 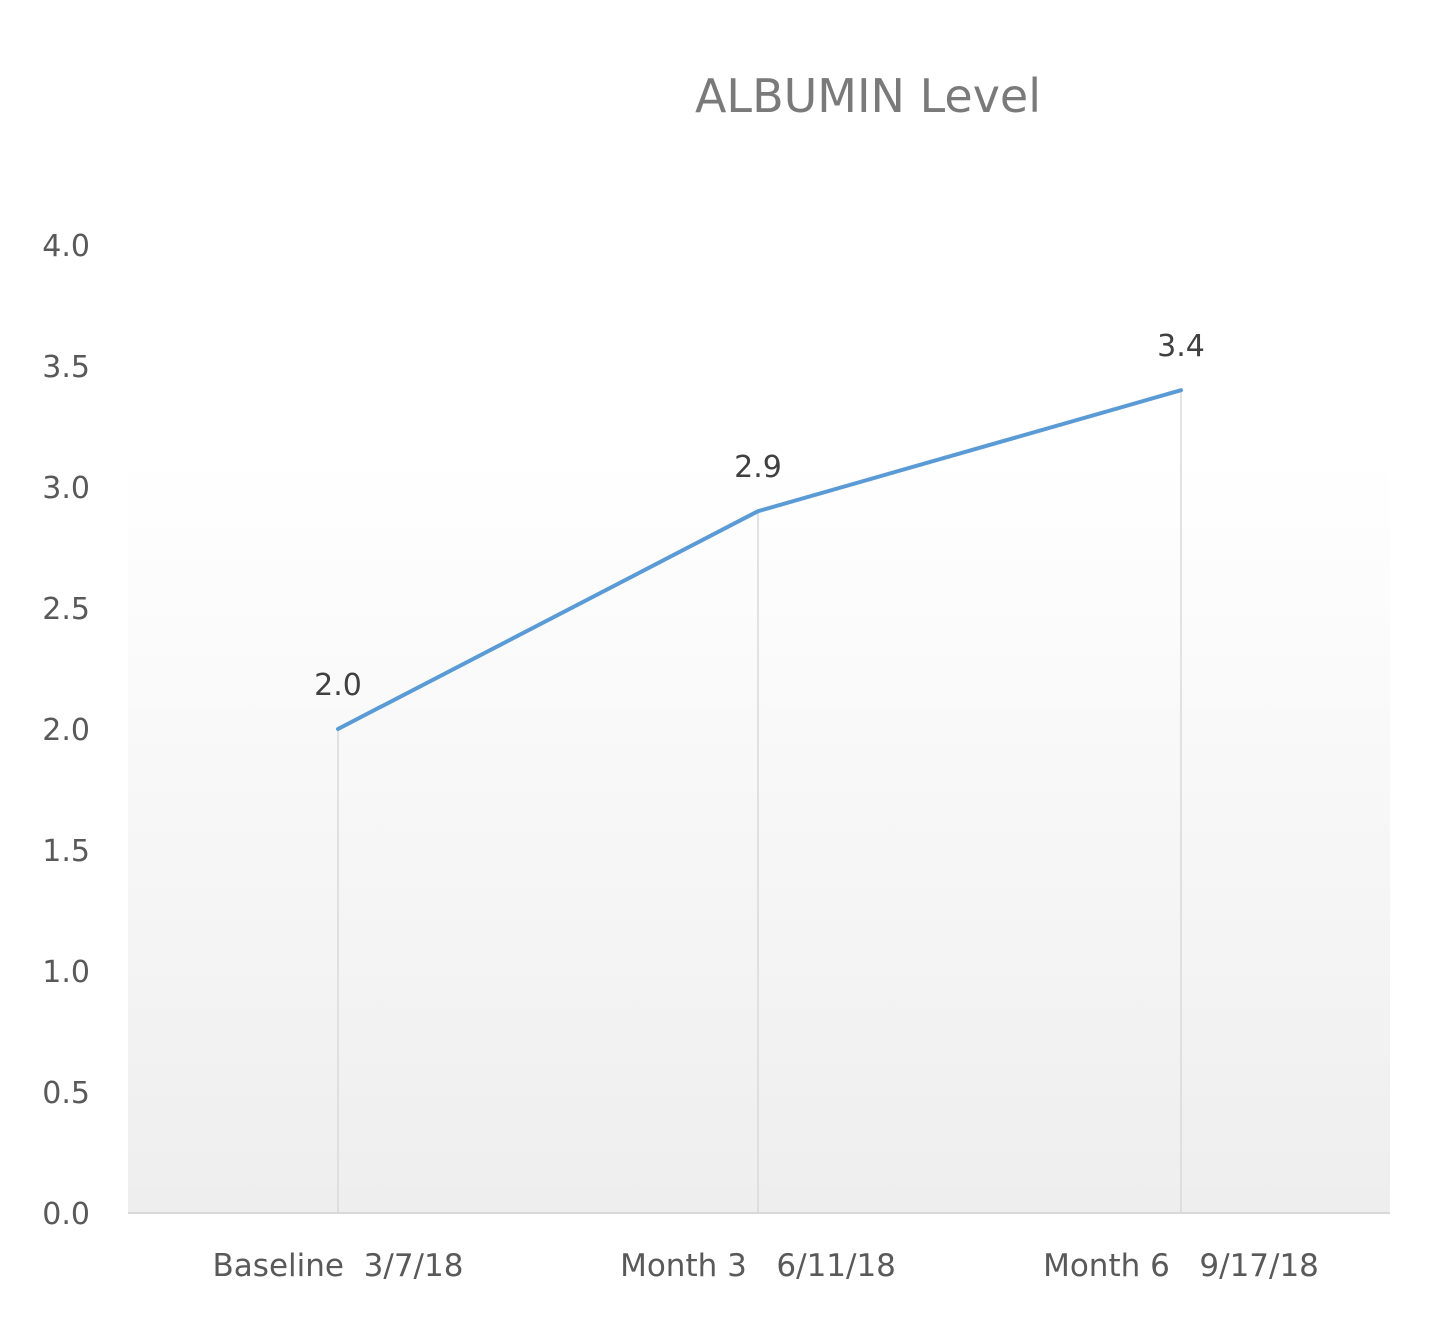 What do you see at coordinates (66, 609) in the screenshot?
I see `y-tick-label: 2.5` at bounding box center [66, 609].